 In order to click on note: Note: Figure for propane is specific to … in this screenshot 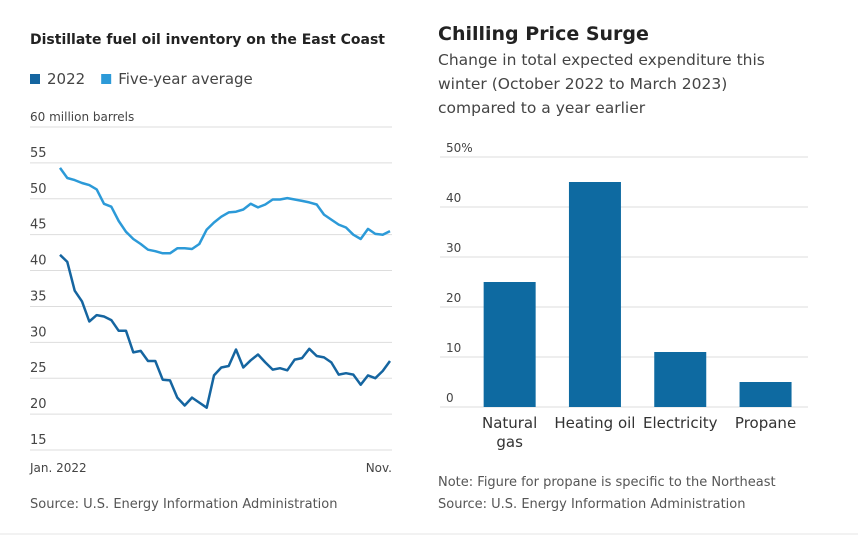, I will do `click(607, 482)`.